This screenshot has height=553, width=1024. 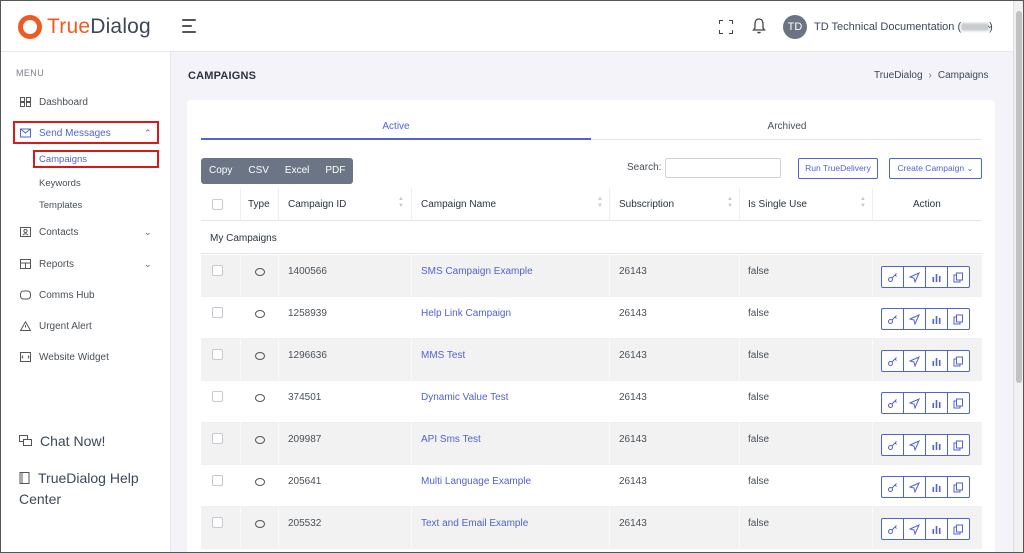 What do you see at coordinates (591, 360) in the screenshot?
I see `table-row: 1296636 MMS Test 26143 false` at bounding box center [591, 360].